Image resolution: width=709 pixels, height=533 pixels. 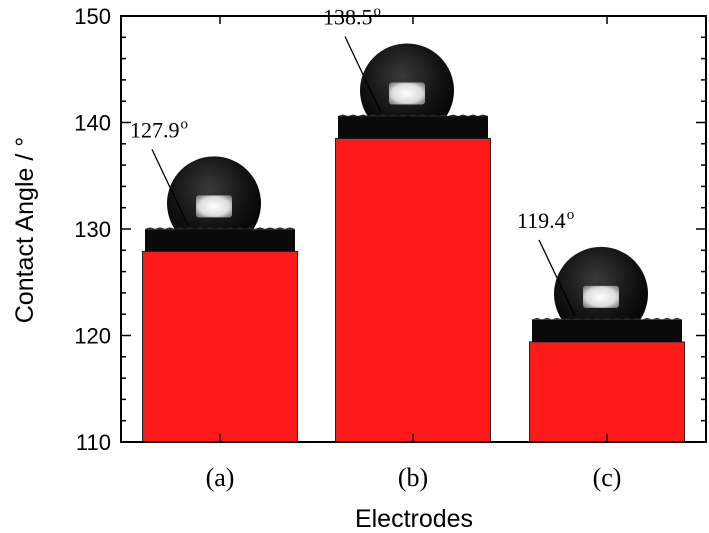 What do you see at coordinates (220, 477) in the screenshot?
I see `x-tick-label: (a)` at bounding box center [220, 477].